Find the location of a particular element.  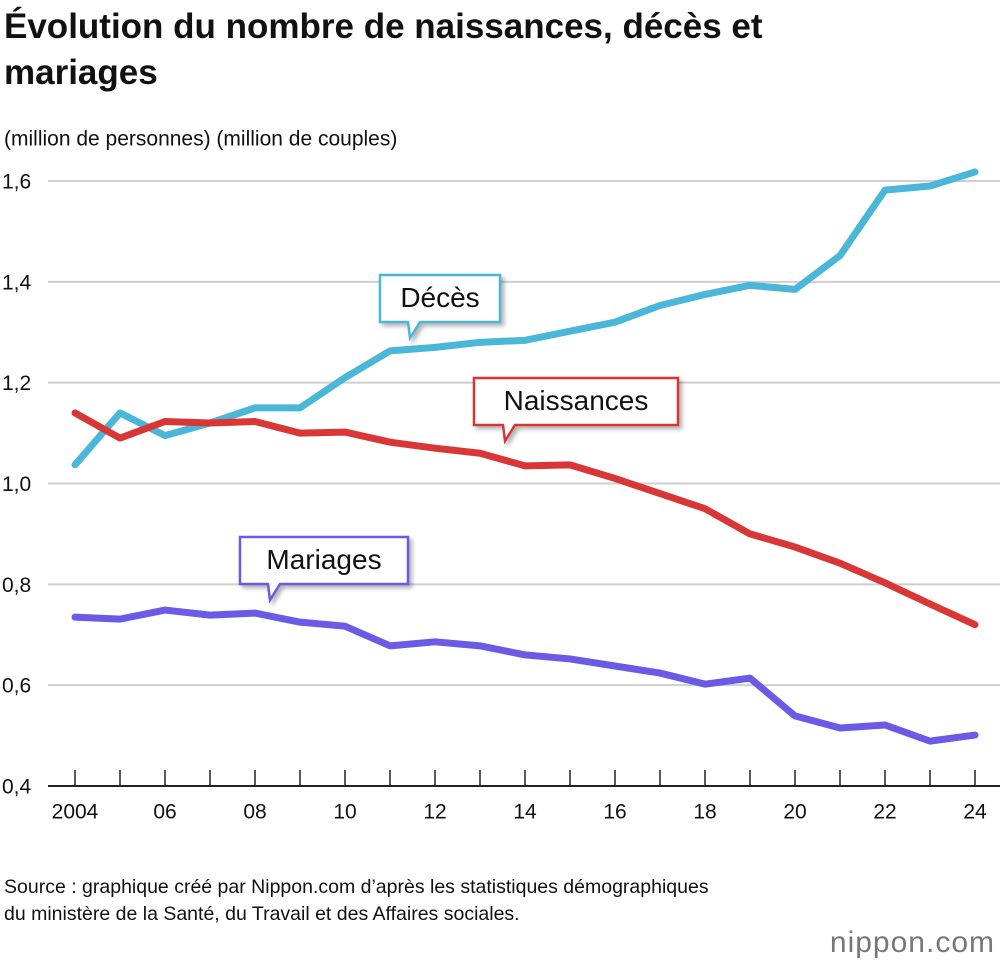

y-tick-label: 1,4 is located at coordinates (17, 282).